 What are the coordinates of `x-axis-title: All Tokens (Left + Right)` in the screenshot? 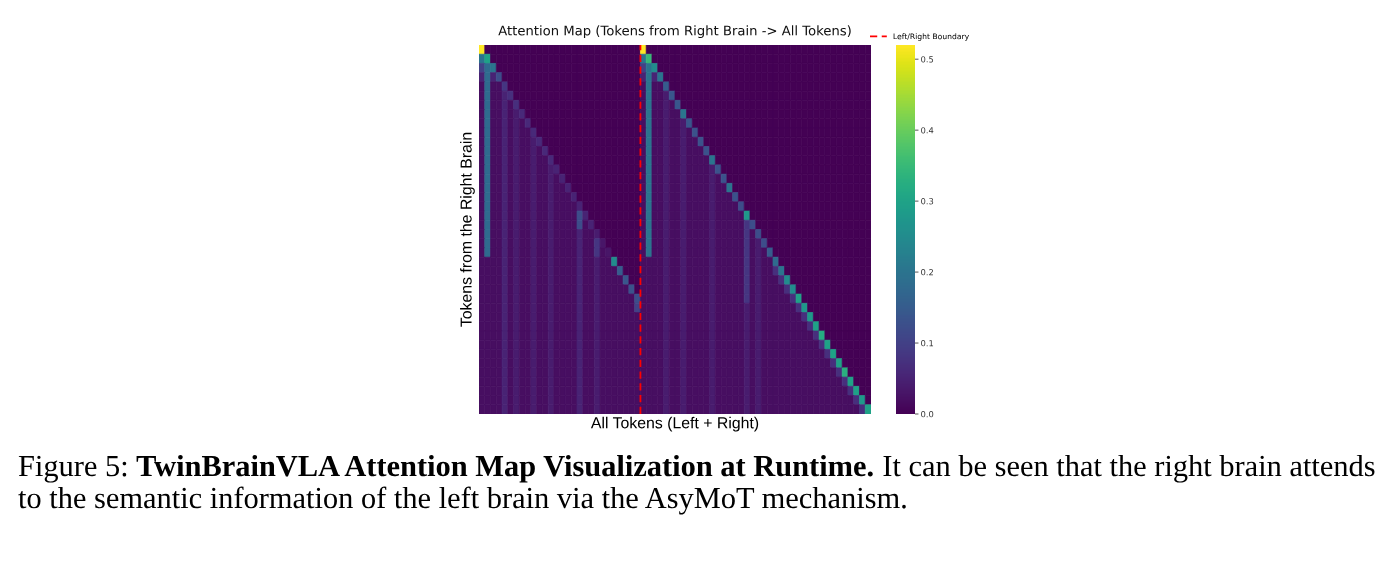 It's located at (674, 424).